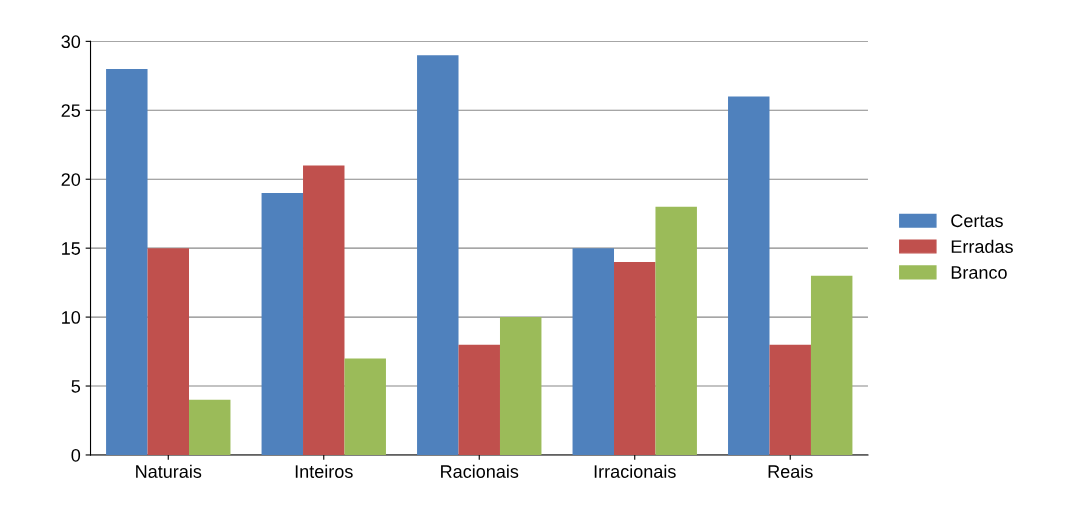 Image resolution: width=1065 pixels, height=517 pixels. Describe the element at coordinates (71, 42) in the screenshot. I see `y-tick-label: 30` at that location.